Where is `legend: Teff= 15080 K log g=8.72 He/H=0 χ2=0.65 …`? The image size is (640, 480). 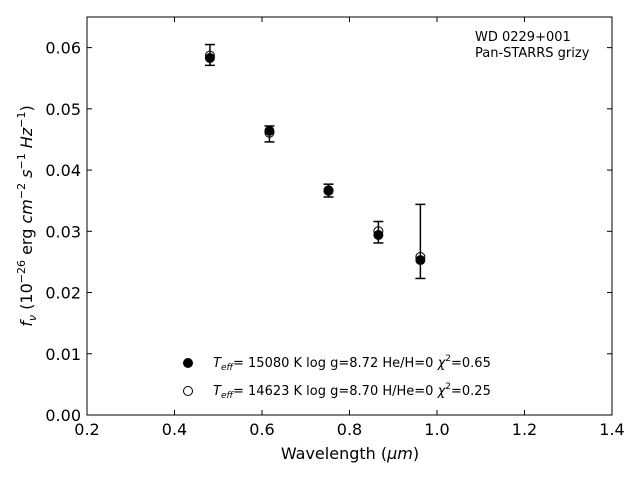
legend: Teff= 15080 K log g=8.72 He/H=0 χ2=0.65 … is located at coordinates (337, 377).